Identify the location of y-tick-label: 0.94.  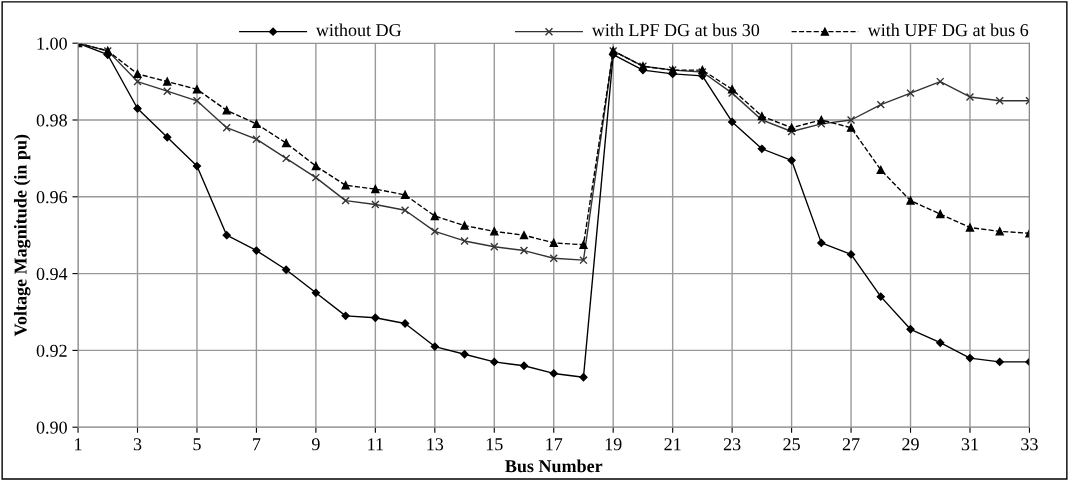
(52, 274).